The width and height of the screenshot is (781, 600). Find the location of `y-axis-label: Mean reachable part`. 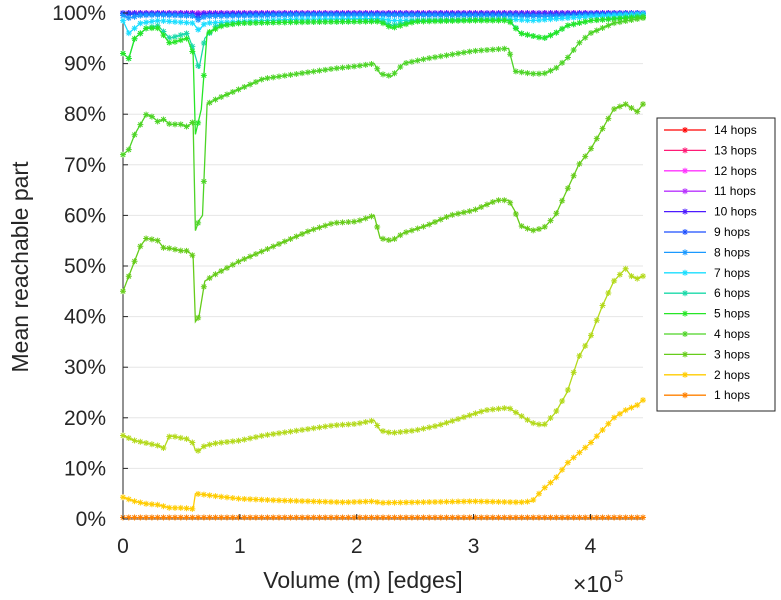

y-axis-label: Mean reachable part is located at coordinates (20, 267).